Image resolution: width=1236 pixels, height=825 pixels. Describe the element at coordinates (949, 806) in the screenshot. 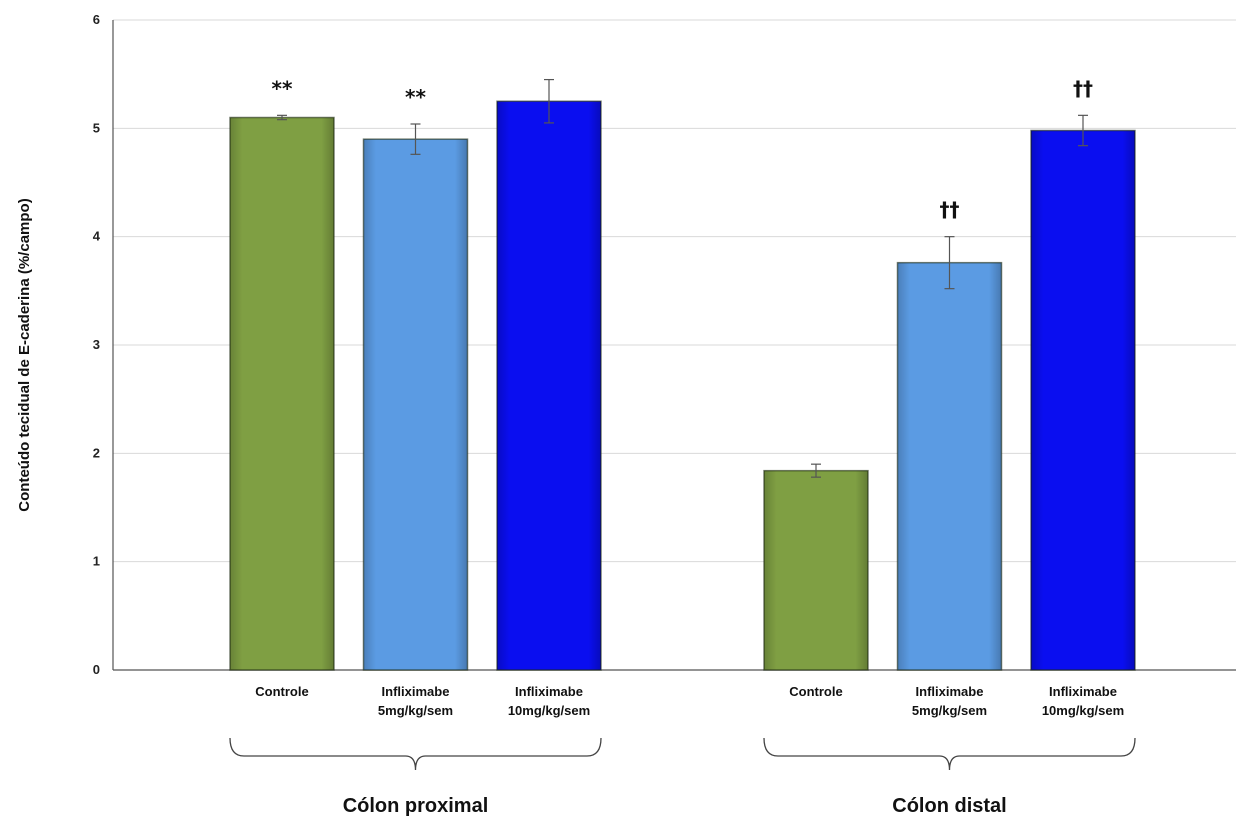

I see `group-label: Cólon distal` at that location.